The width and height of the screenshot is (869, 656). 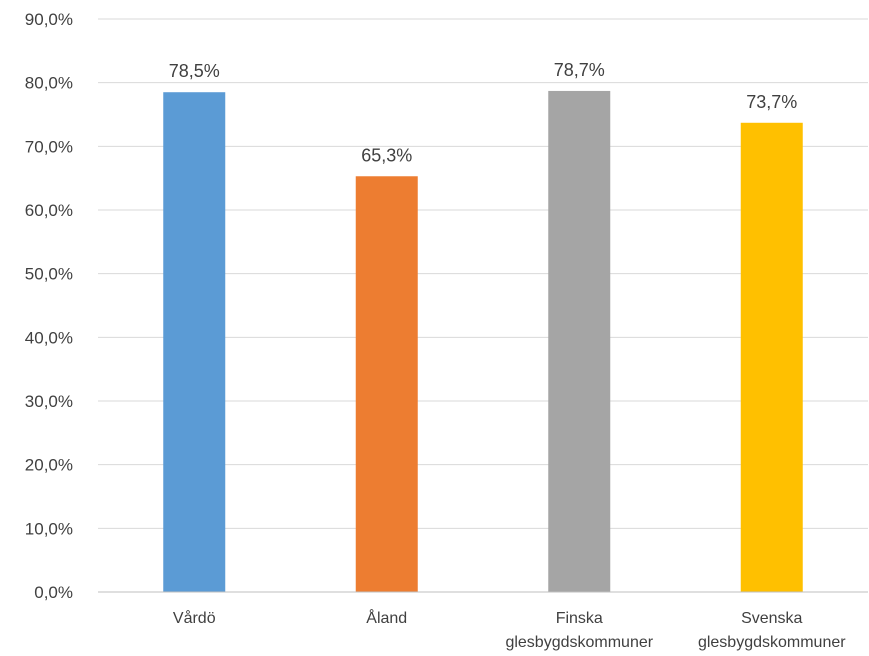 What do you see at coordinates (49, 401) in the screenshot?
I see `y-tick-label: 30,0%` at bounding box center [49, 401].